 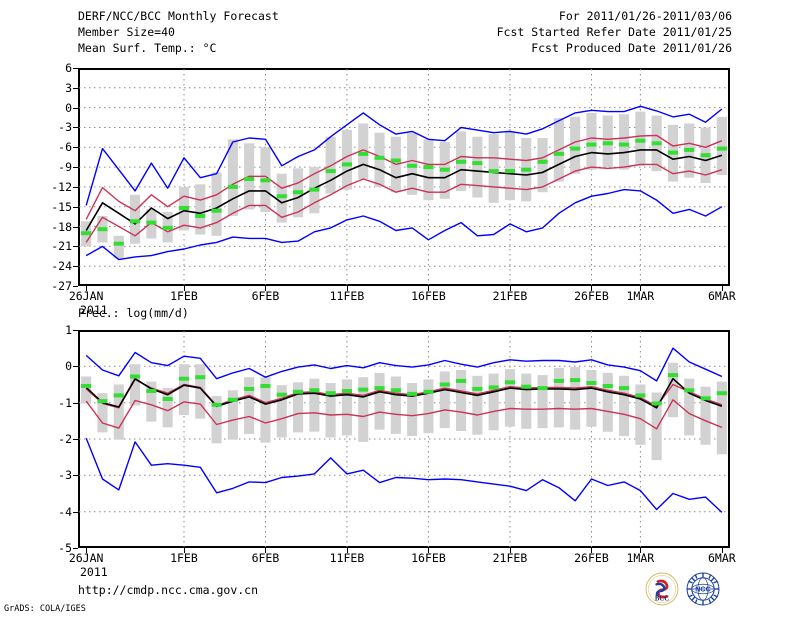 I want to click on y-tick-label: -9, so click(x=65, y=167).